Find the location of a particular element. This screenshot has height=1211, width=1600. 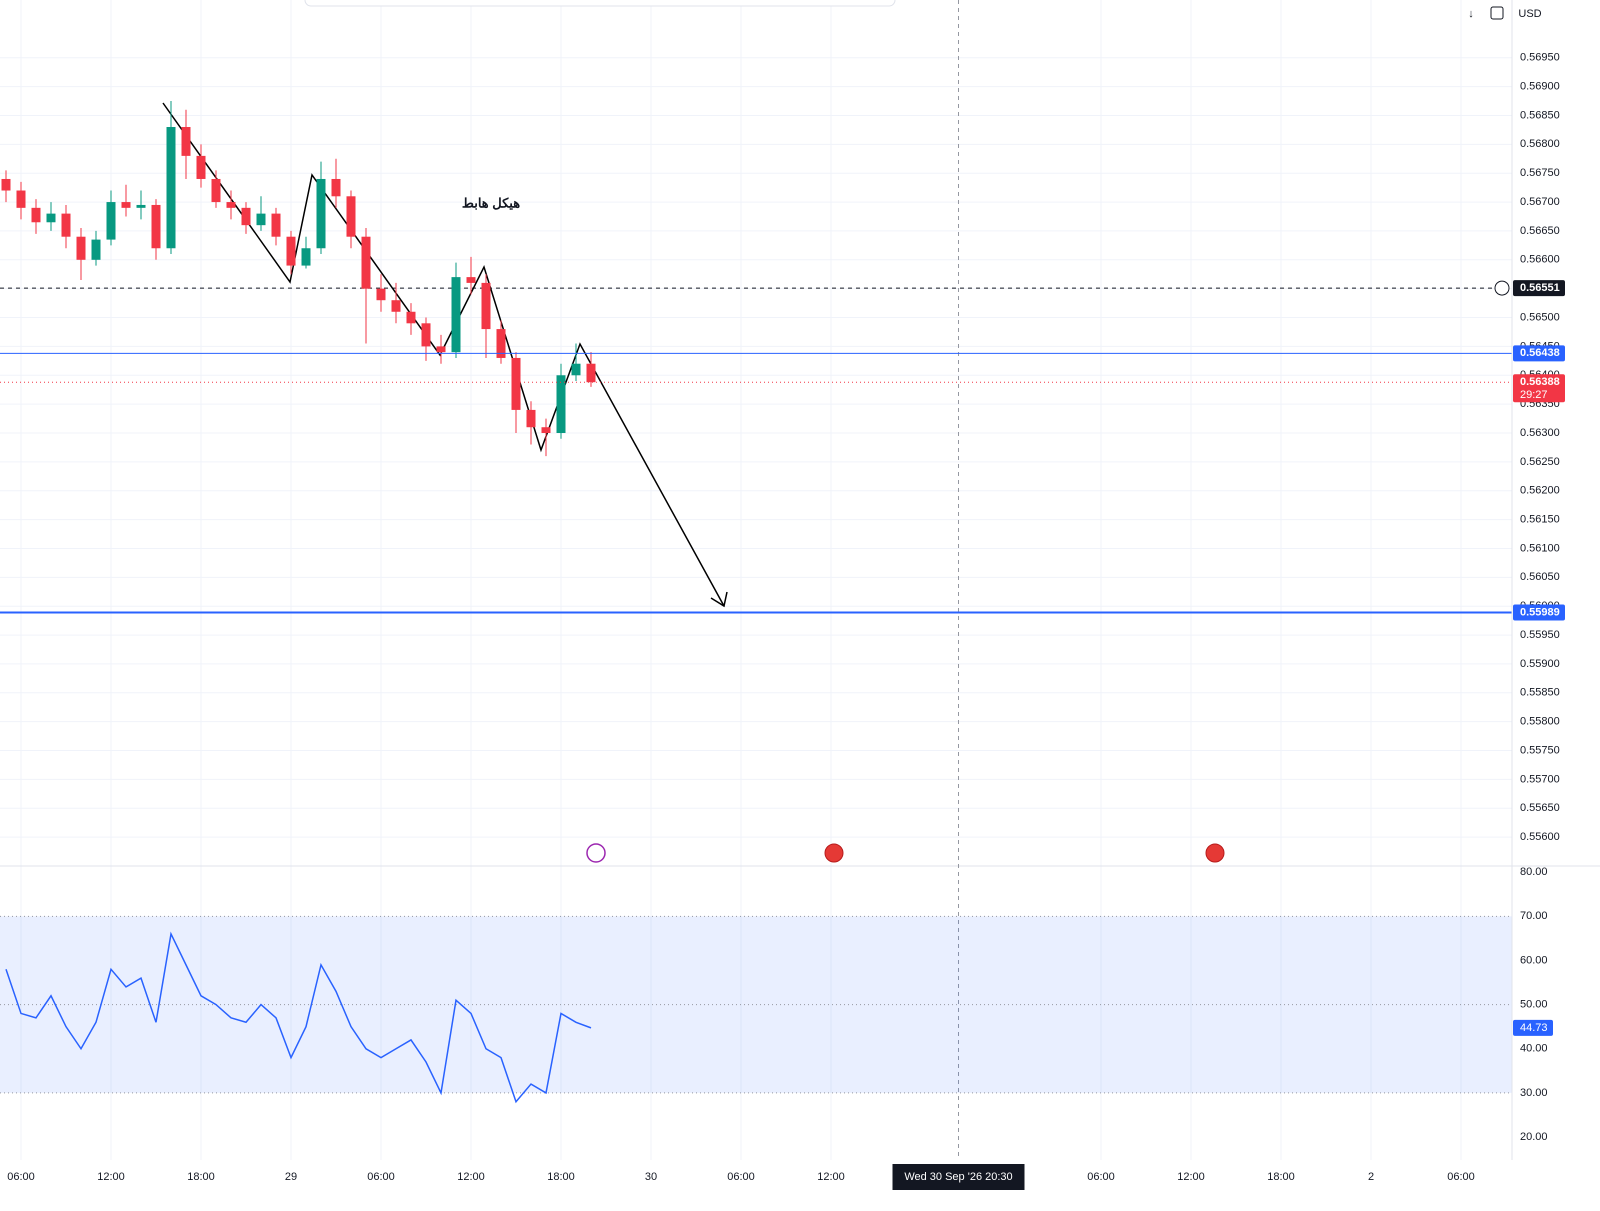

x-tick-label: 2 is located at coordinates (1371, 1177).